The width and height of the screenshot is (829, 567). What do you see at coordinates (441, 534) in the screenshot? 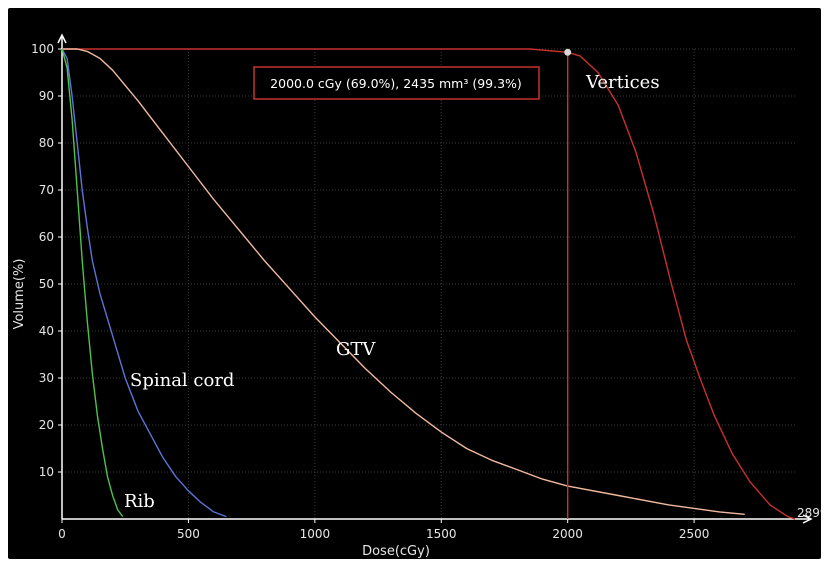
I see `x-tick-label: 1500` at bounding box center [441, 534].